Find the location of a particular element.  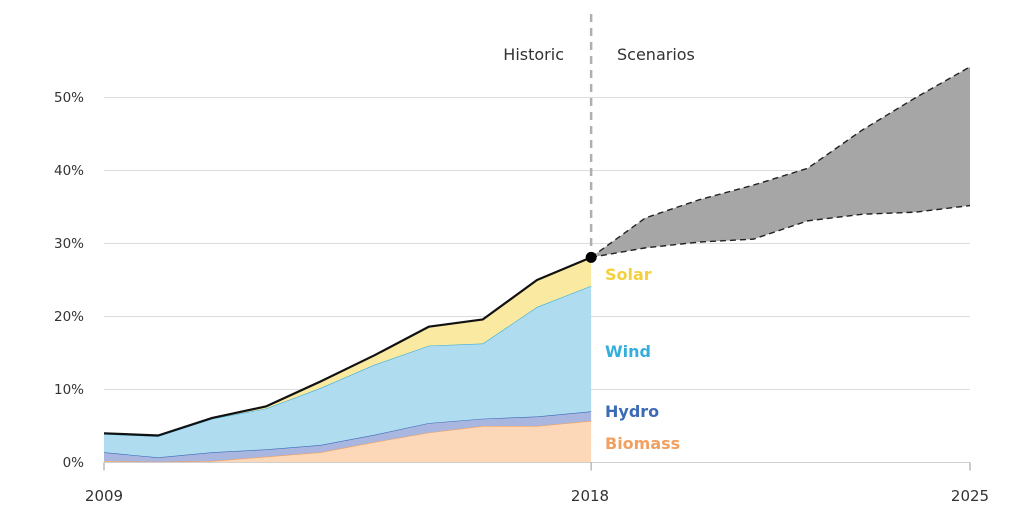

y-tick-30: 30% is located at coordinates (69, 244).